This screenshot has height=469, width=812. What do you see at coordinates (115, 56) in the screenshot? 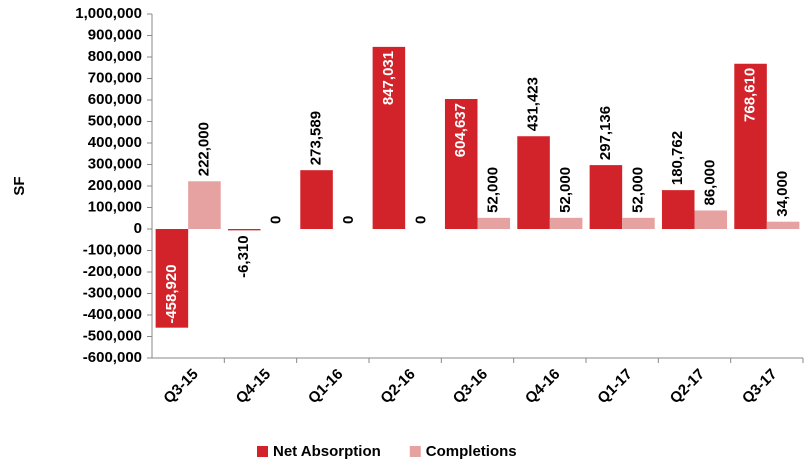
I see `y-tick-label: 800,000` at bounding box center [115, 56].